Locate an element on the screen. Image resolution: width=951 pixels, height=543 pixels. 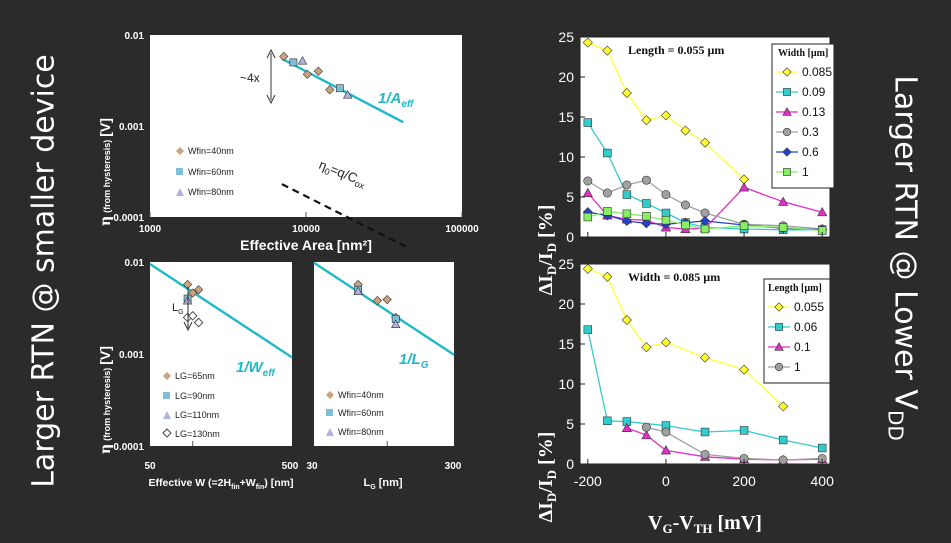
x-tick-labels: 1000 10000 100000 is located at coordinates (309, 229).